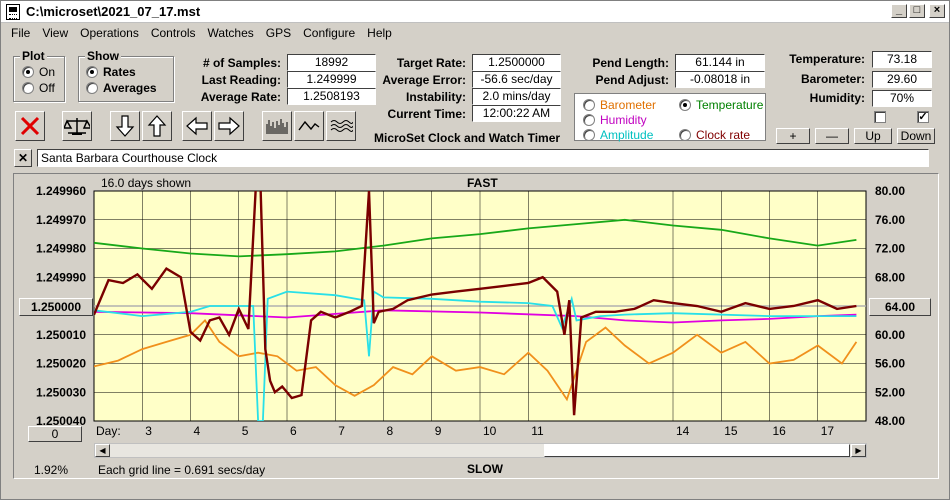  What do you see at coordinates (341, 126) in the screenshot?
I see `trace-graph-button` at bounding box center [341, 126].